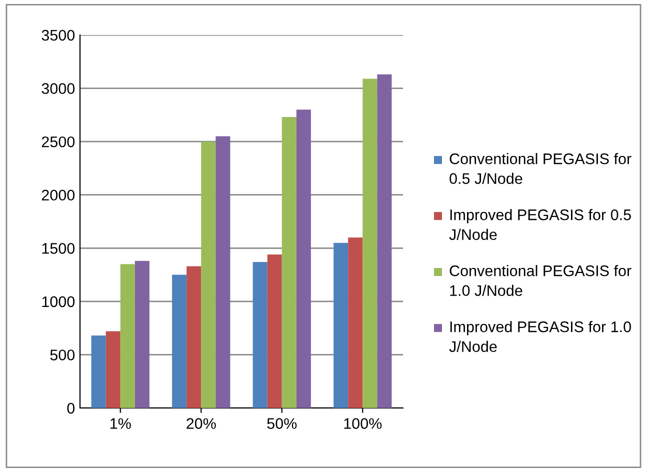  What do you see at coordinates (58, 302) in the screenshot?
I see `y-tick-label: 1000` at bounding box center [58, 302].